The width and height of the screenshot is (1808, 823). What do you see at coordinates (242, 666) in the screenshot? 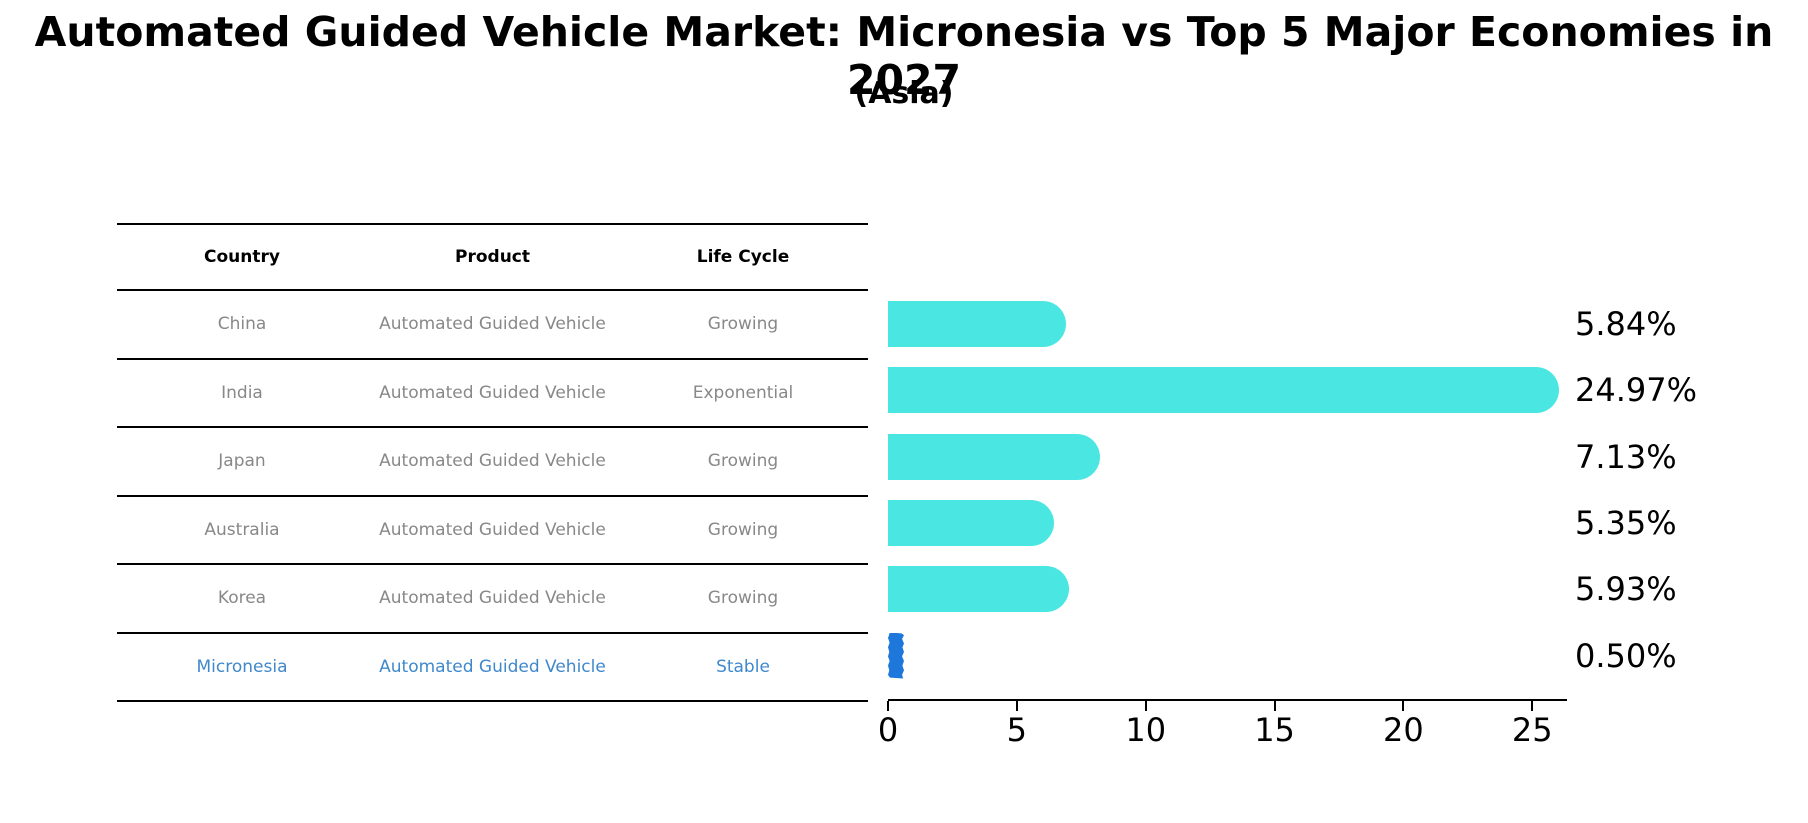
I see `cell-country: Micronesia` at bounding box center [242, 666].